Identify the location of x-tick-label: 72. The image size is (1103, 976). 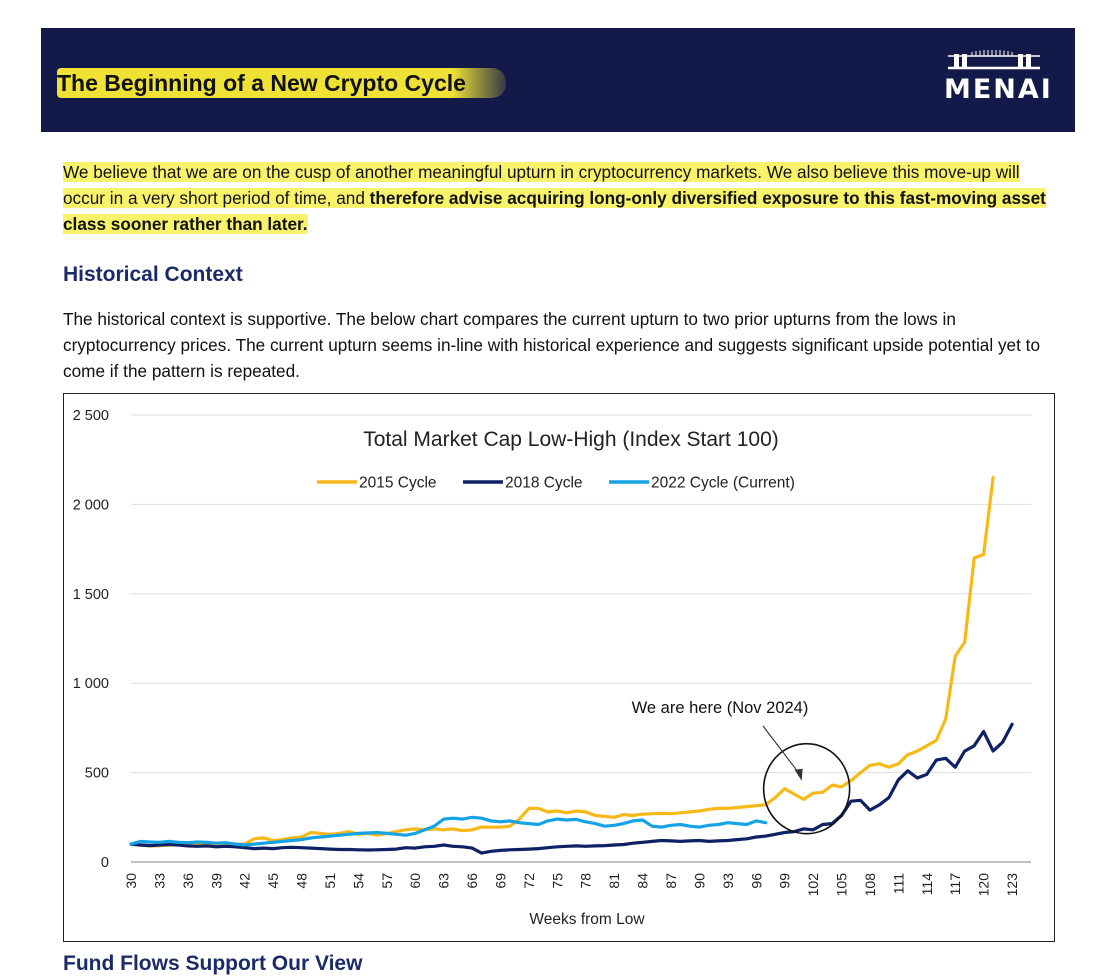
(529, 881).